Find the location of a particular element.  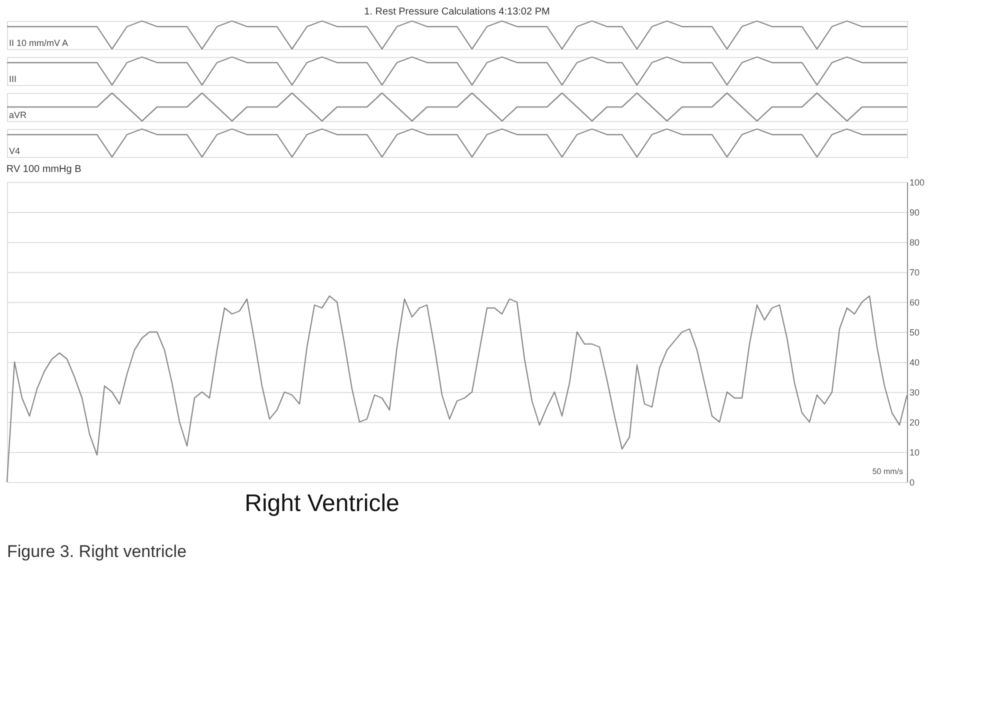

y-tick-label: 0 is located at coordinates (912, 483).